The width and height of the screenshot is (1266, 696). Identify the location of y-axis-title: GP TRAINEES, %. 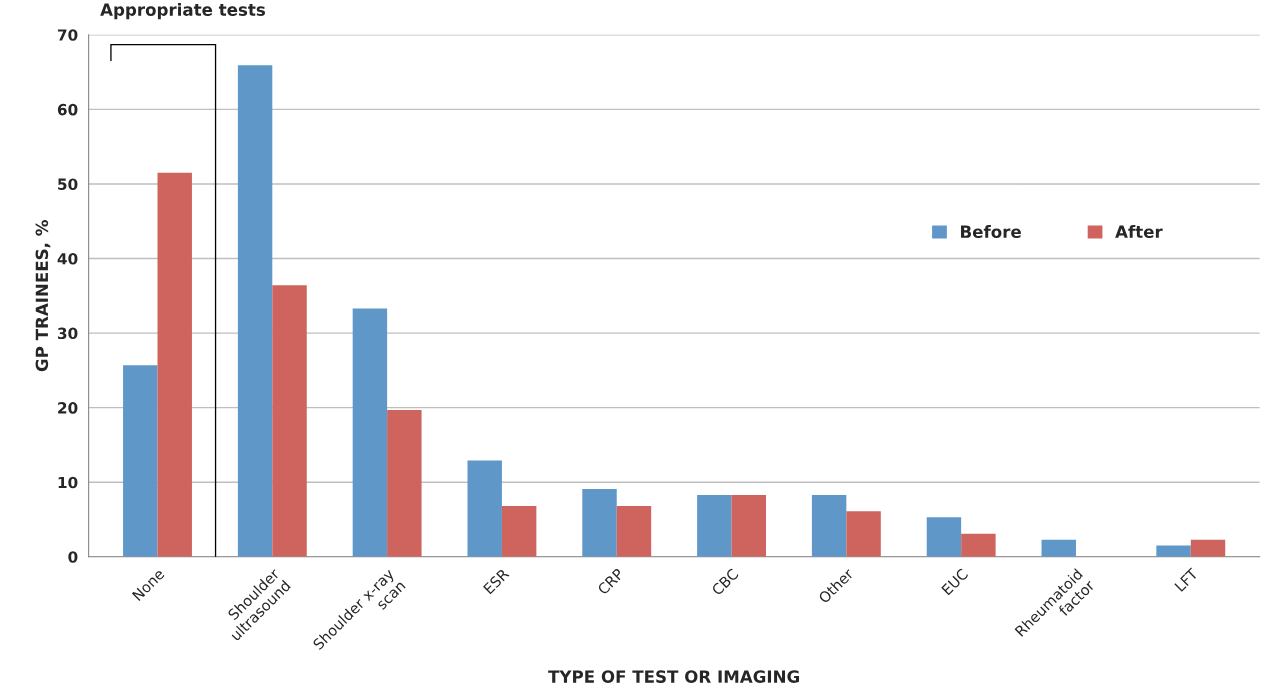
(43, 296).